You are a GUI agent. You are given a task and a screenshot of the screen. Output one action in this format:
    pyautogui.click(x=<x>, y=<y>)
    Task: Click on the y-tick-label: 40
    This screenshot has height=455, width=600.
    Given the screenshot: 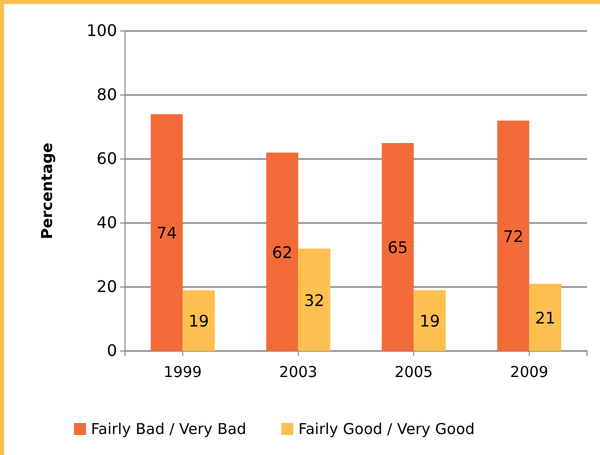 What is the action you would take?
    pyautogui.click(x=106, y=222)
    